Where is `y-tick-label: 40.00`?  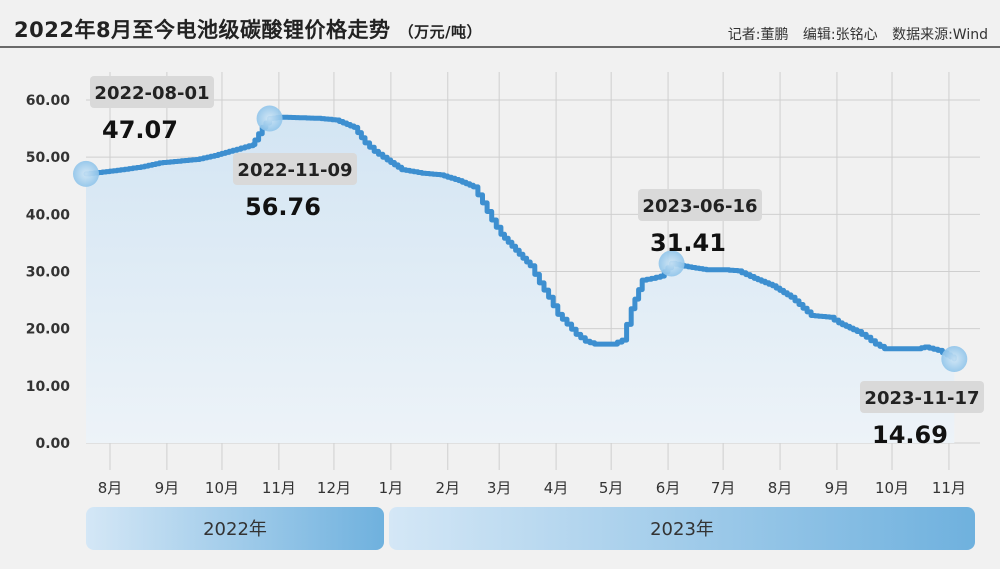 y-tick-label: 40.00 is located at coordinates (48, 215).